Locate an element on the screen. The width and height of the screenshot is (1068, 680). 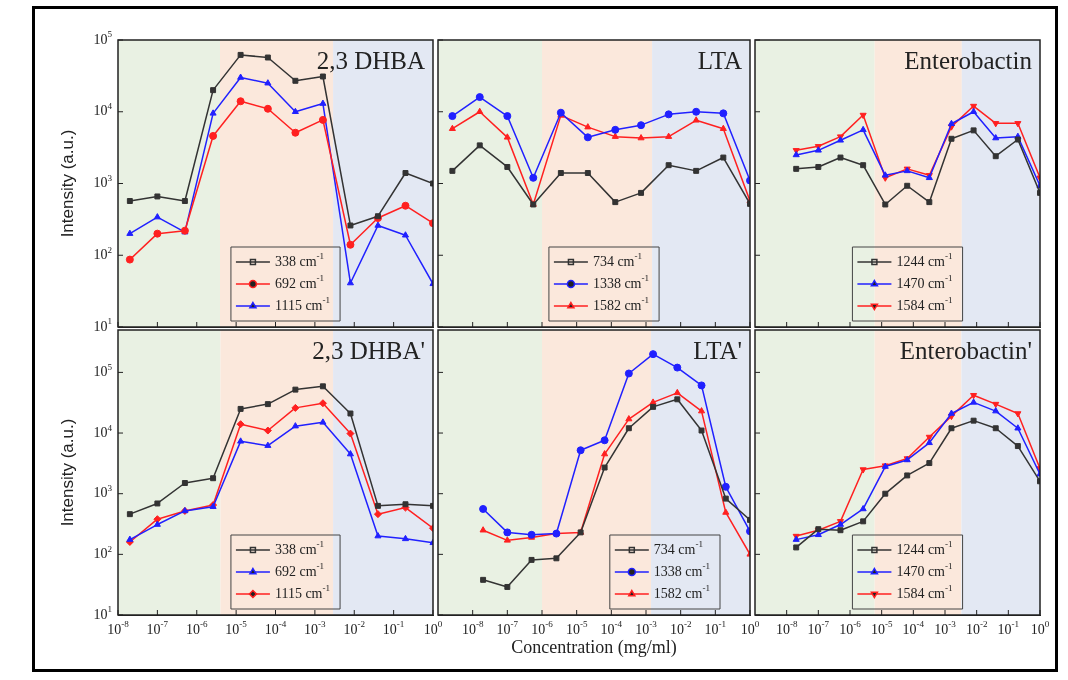
chart-title: 2,3 DHBA' is located at coordinates (368, 350).